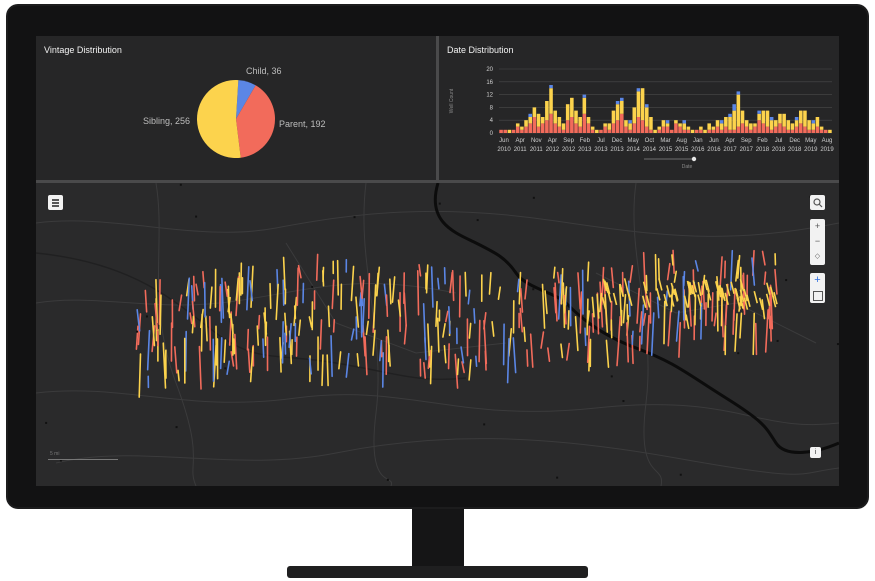 The width and height of the screenshot is (875, 581). What do you see at coordinates (246, 99) in the screenshot?
I see `pie-slice-child` at bounding box center [246, 99].